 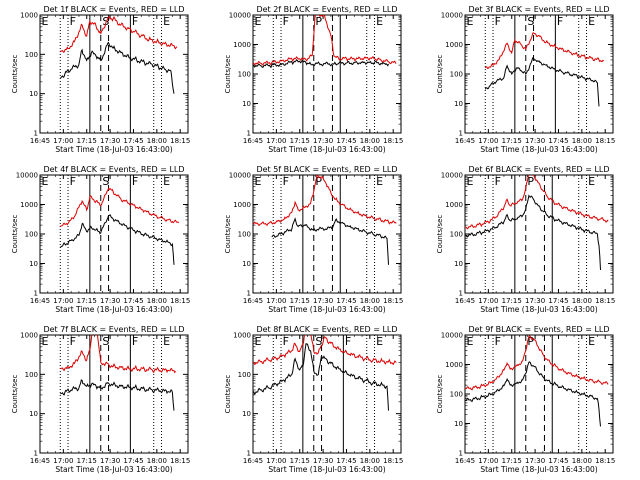 I want to click on panel-title: Det 2f BLACK = Events, RED = LLD, so click(x=326, y=9).